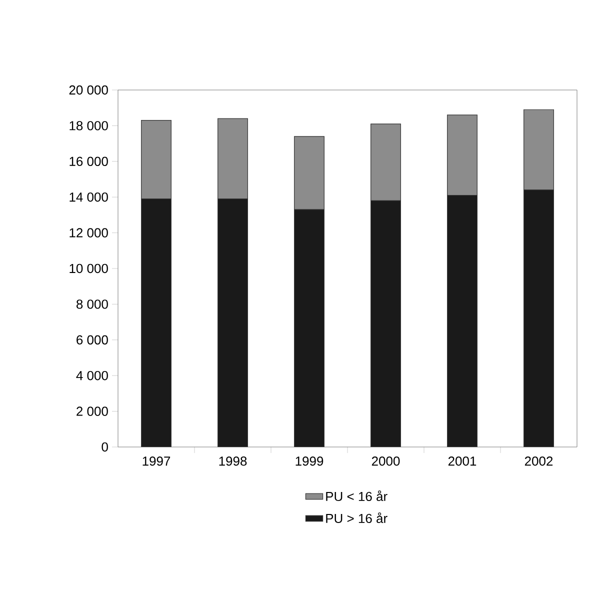 The width and height of the screenshot is (613, 607). Describe the element at coordinates (386, 461) in the screenshot. I see `x-tick-label: 2000` at that location.